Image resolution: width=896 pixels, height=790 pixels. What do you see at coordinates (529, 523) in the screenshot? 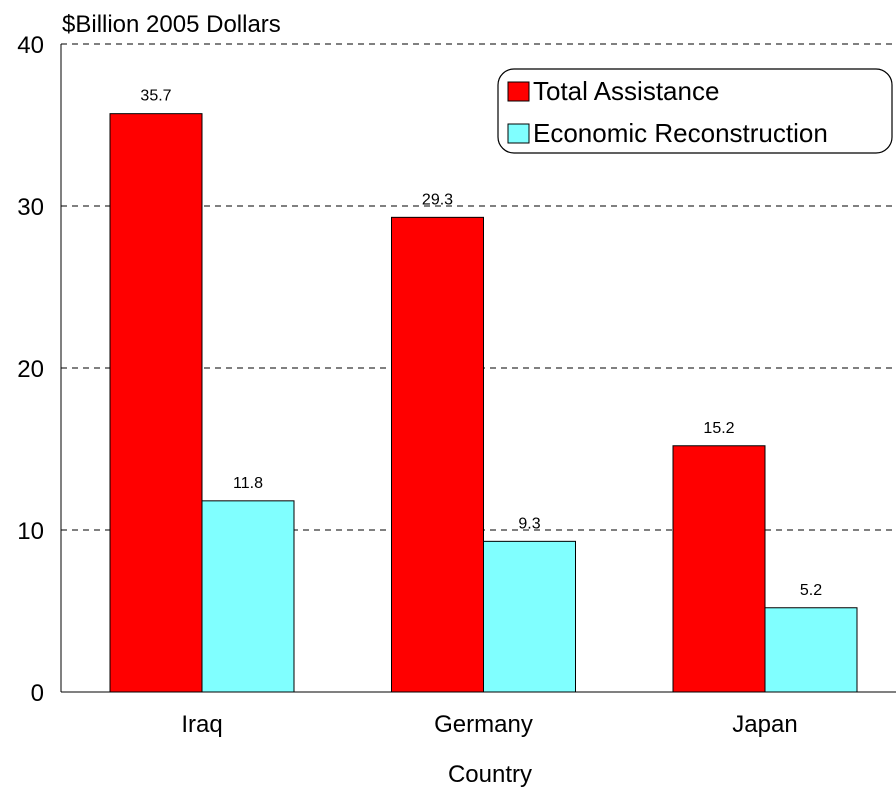
I see `data-label: 9.3` at bounding box center [529, 523].